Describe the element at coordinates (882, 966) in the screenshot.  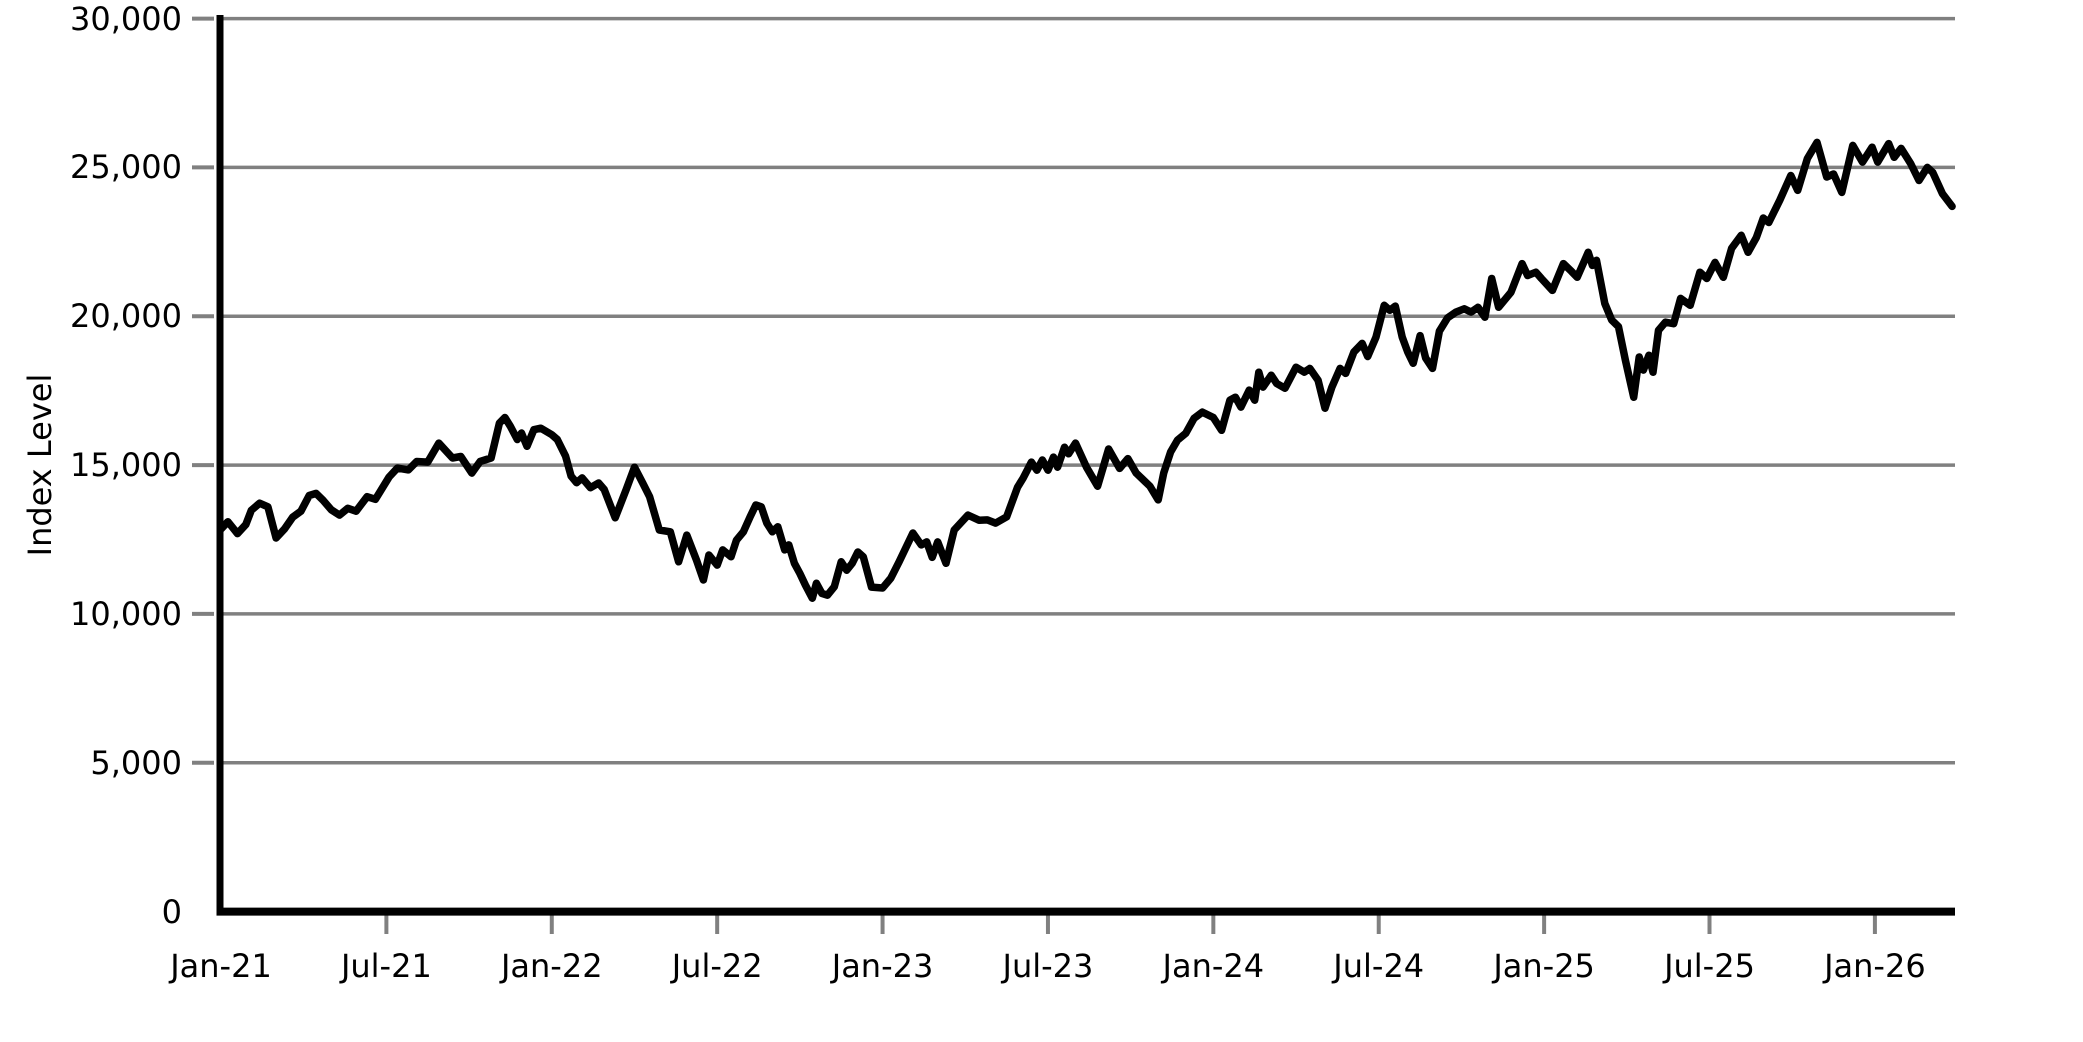
I see `x-tick-label: Jan-23` at that location.